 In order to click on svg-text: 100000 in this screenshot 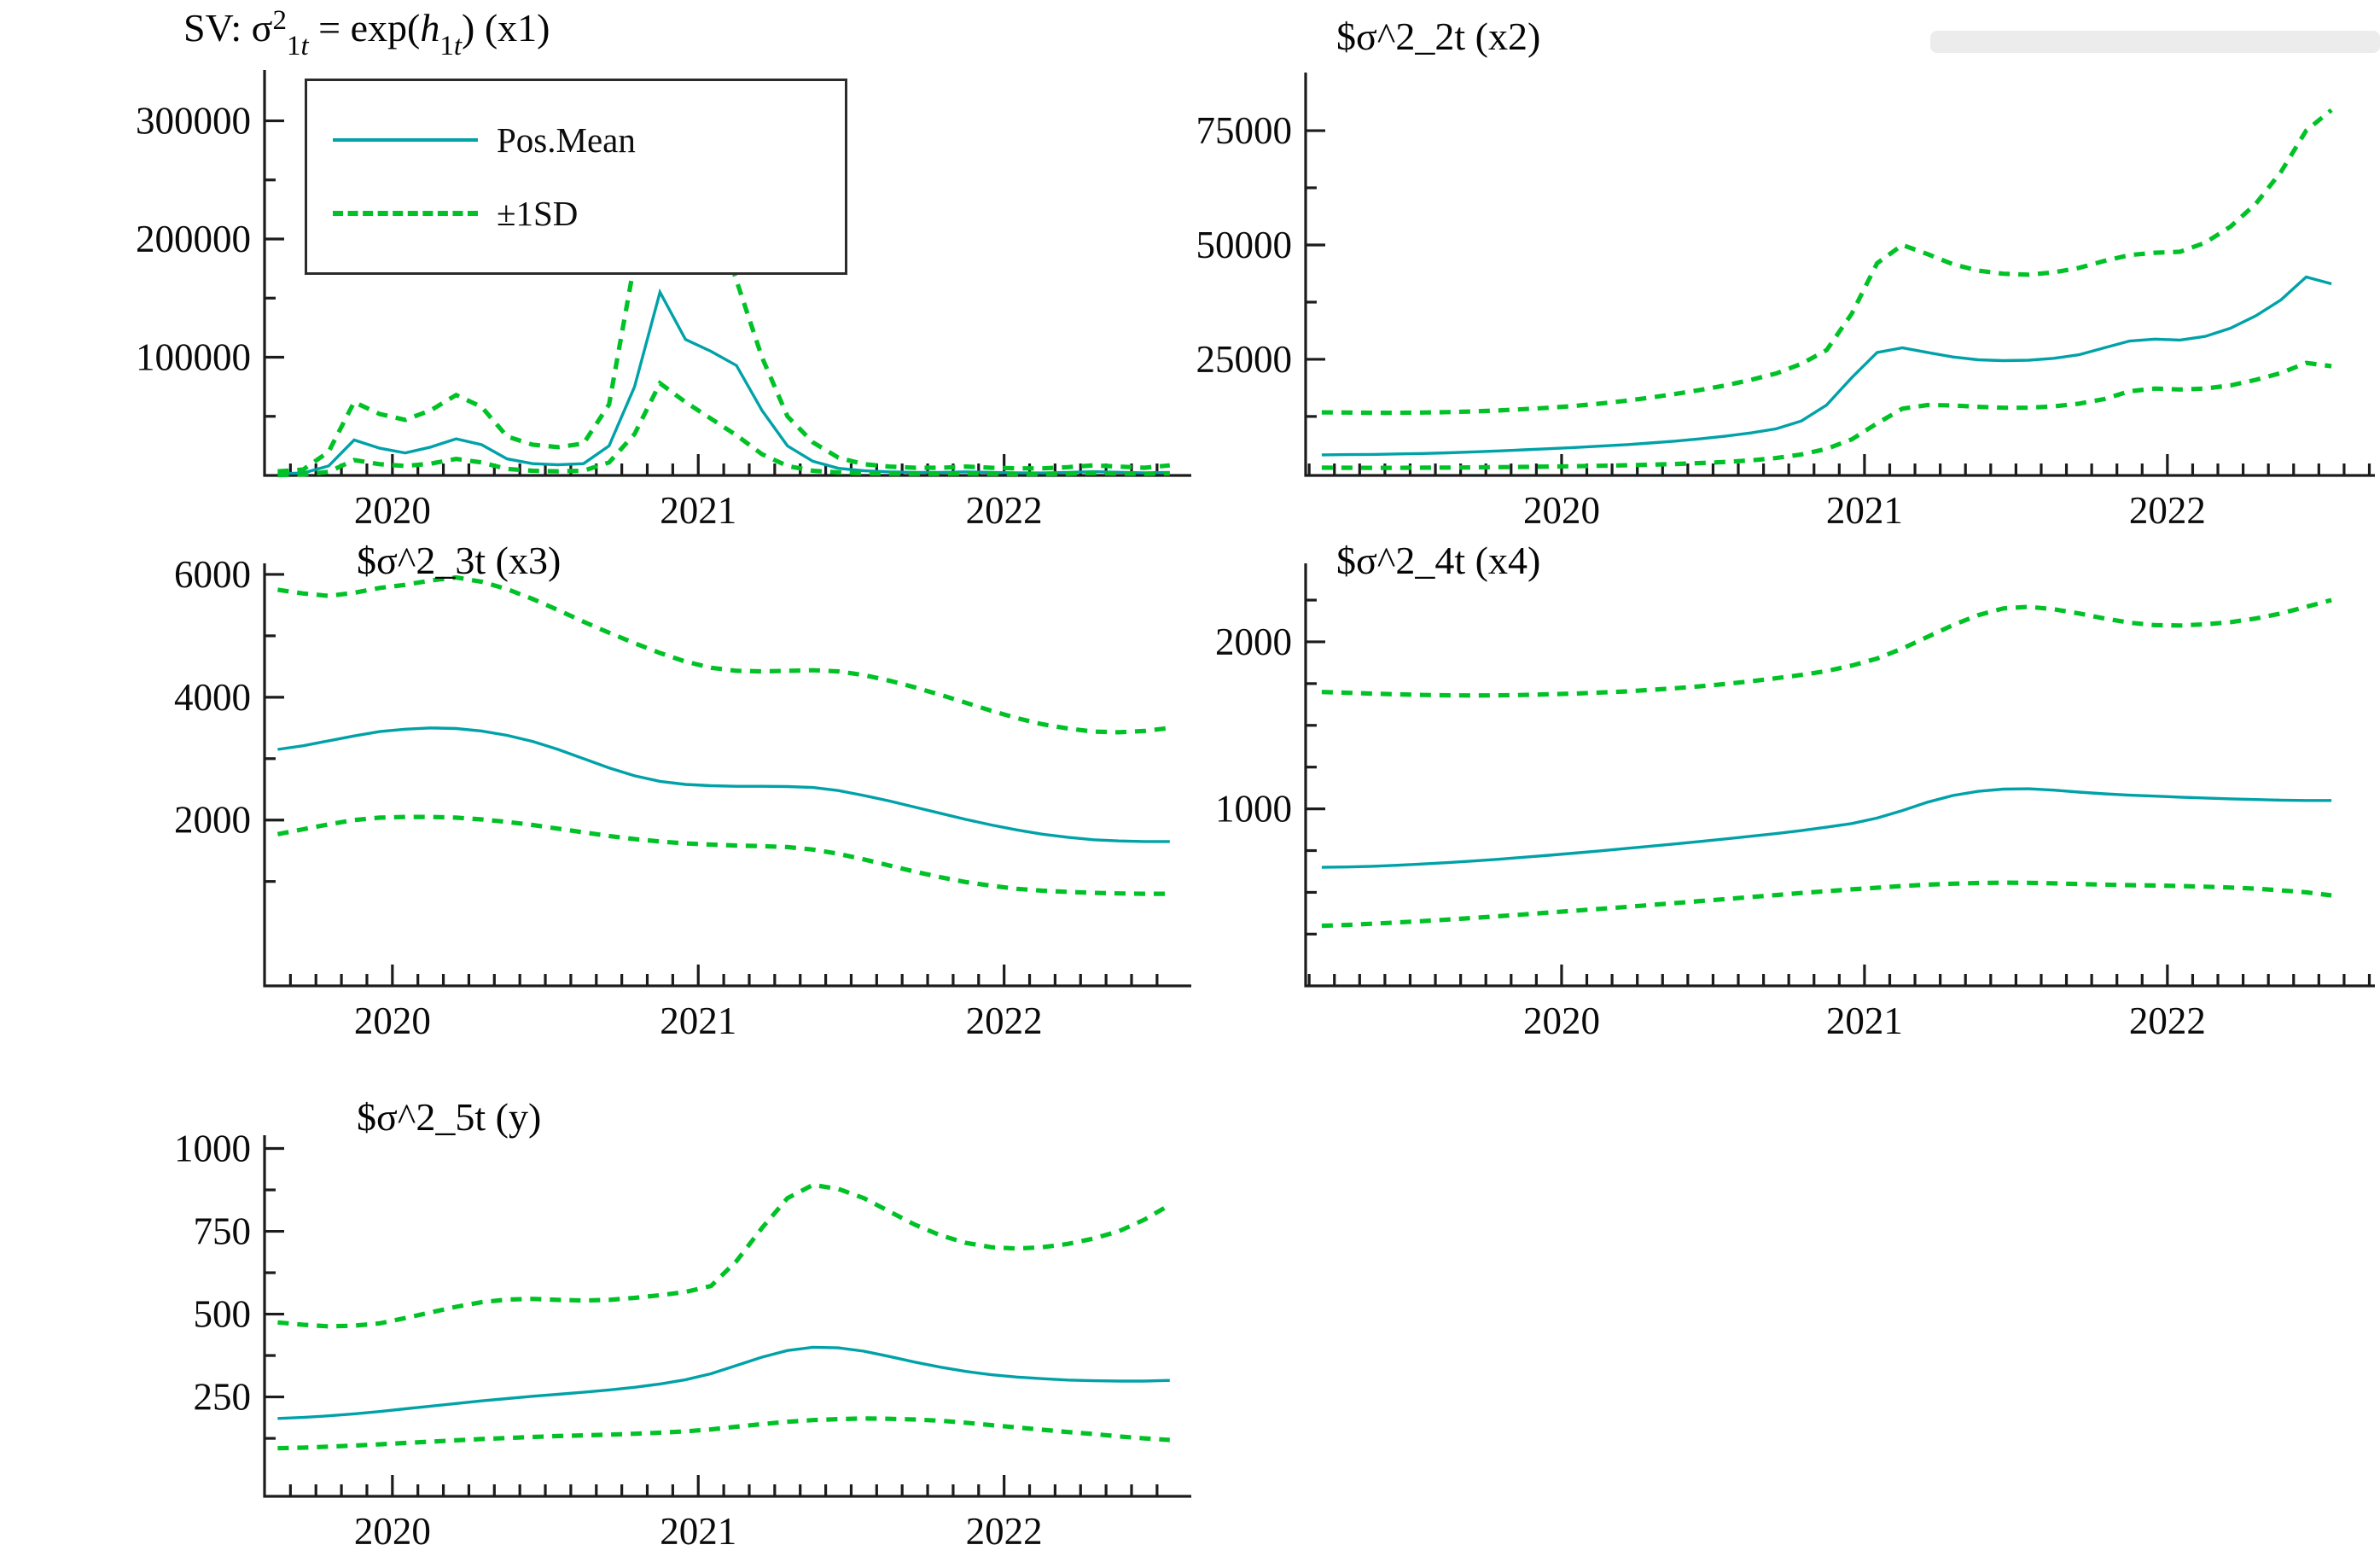, I will do `click(194, 358)`.